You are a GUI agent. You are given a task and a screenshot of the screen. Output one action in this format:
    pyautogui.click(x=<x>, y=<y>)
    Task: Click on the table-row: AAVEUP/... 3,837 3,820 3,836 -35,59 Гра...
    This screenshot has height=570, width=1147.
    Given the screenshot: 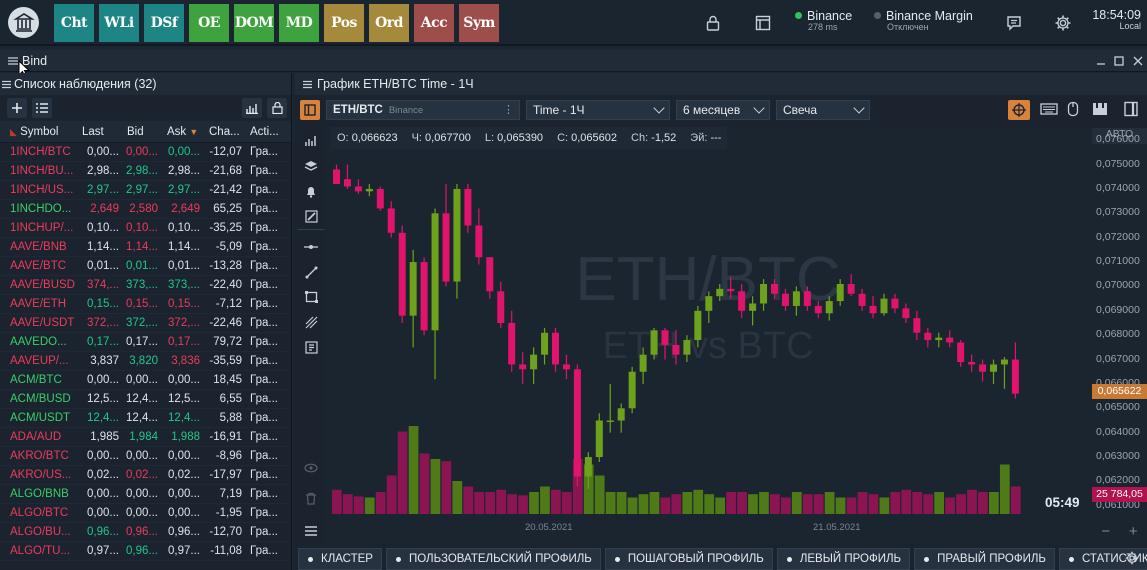 What is the action you would take?
    pyautogui.click(x=145, y=361)
    